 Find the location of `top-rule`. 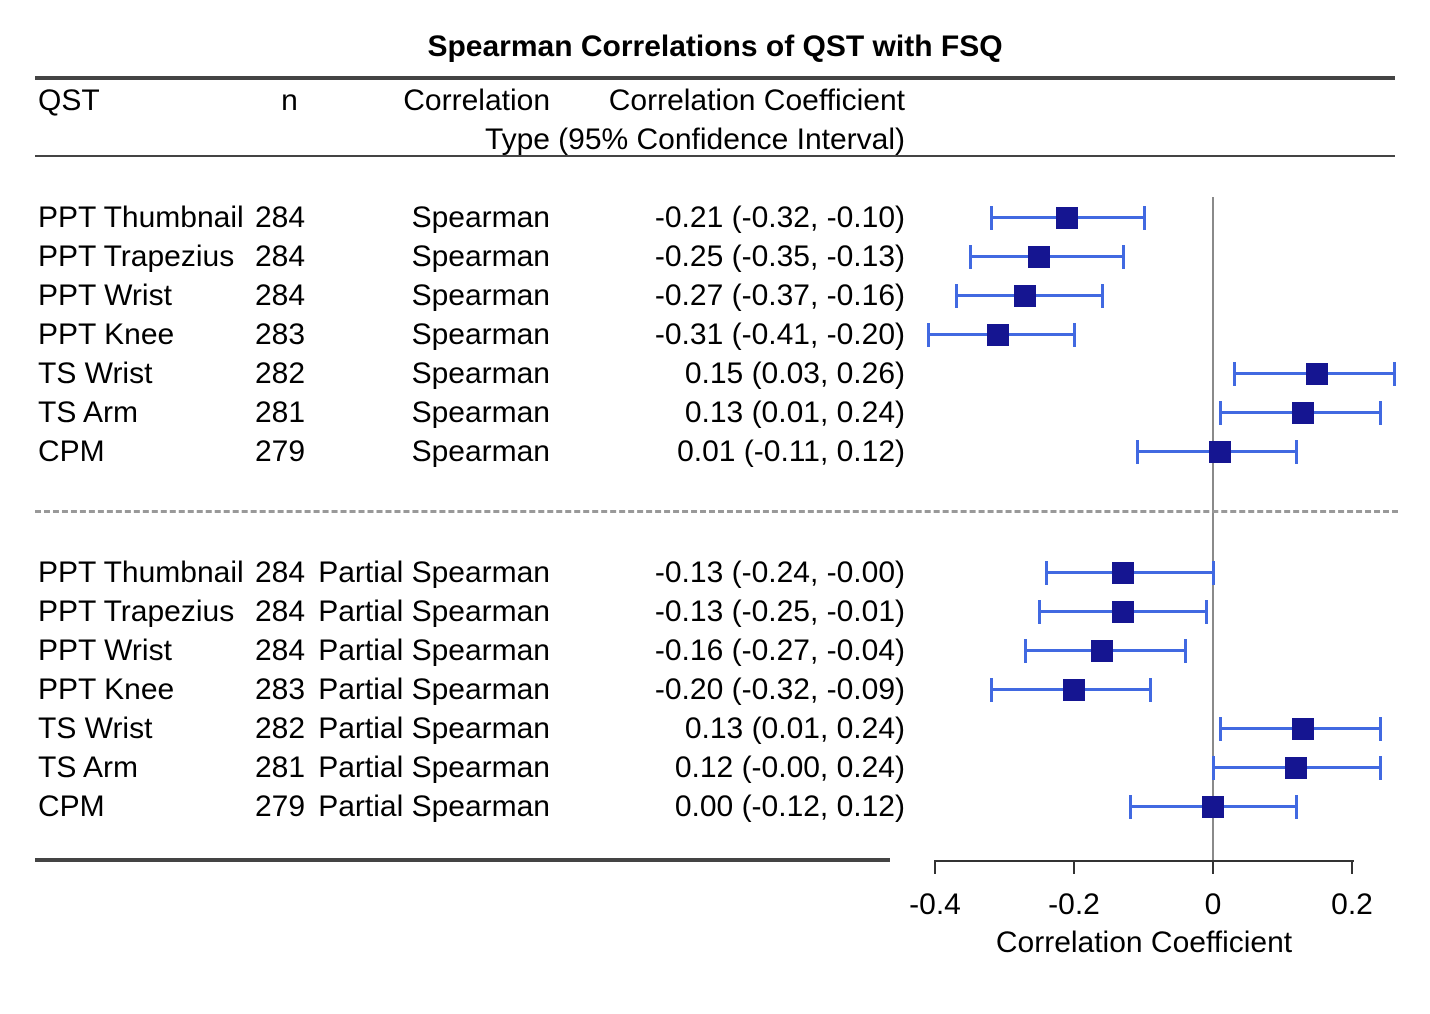

top-rule is located at coordinates (715, 78).